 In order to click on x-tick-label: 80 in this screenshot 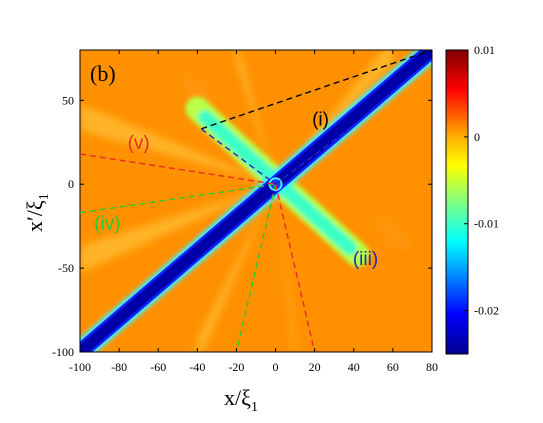, I will do `click(432, 367)`.